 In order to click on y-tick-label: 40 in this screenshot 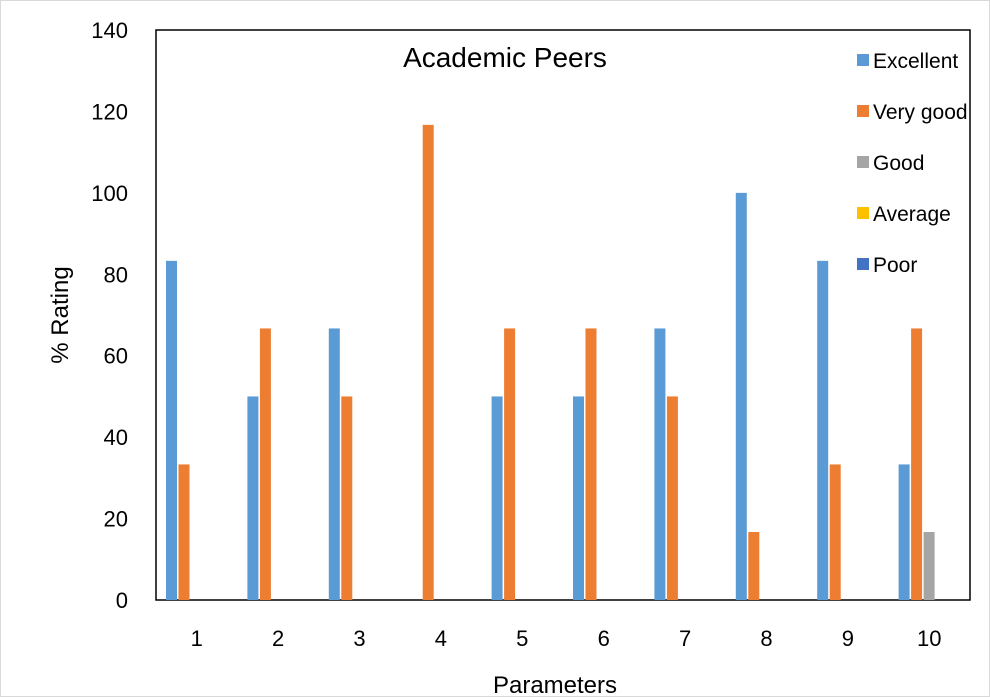, I will do `click(116, 437)`.